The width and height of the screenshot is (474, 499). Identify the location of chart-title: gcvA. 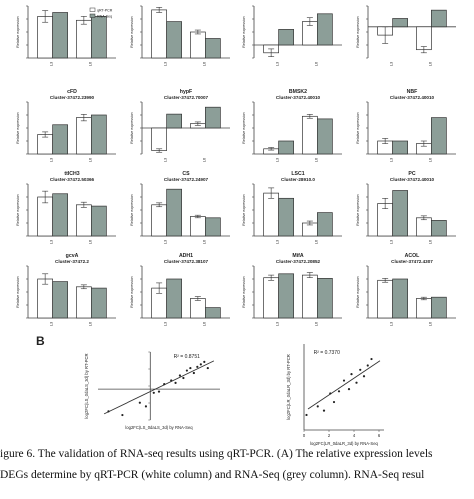
(72, 256).